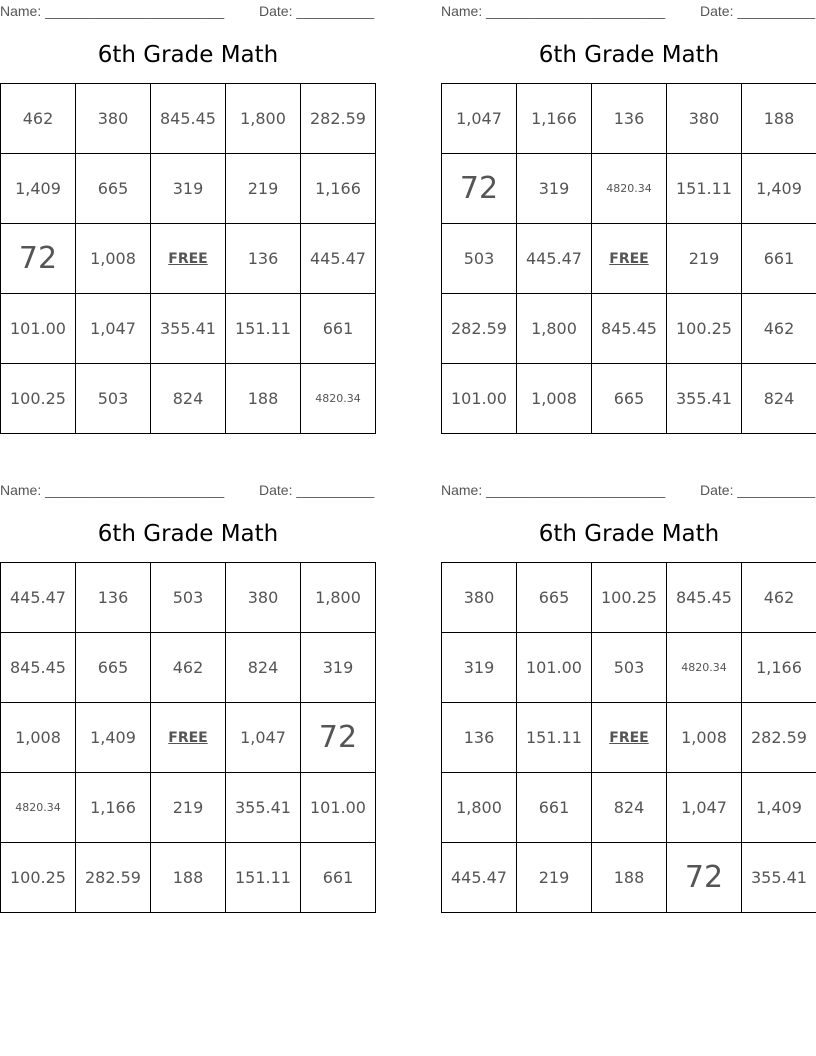 Image resolution: width=816 pixels, height=1056 pixels. Describe the element at coordinates (188, 667) in the screenshot. I see `grid-row: 845.45 665 462 824 319` at that location.